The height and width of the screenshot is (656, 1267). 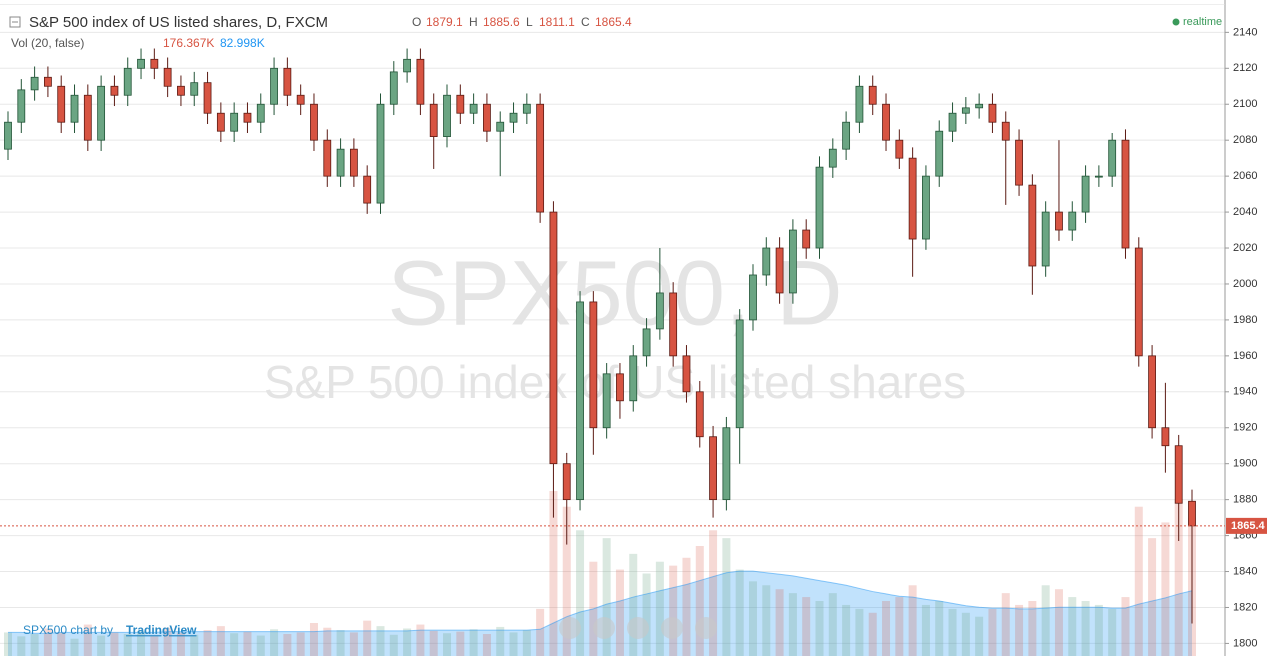 What do you see at coordinates (161, 630) in the screenshot?
I see `footer-link: TradingView` at bounding box center [161, 630].